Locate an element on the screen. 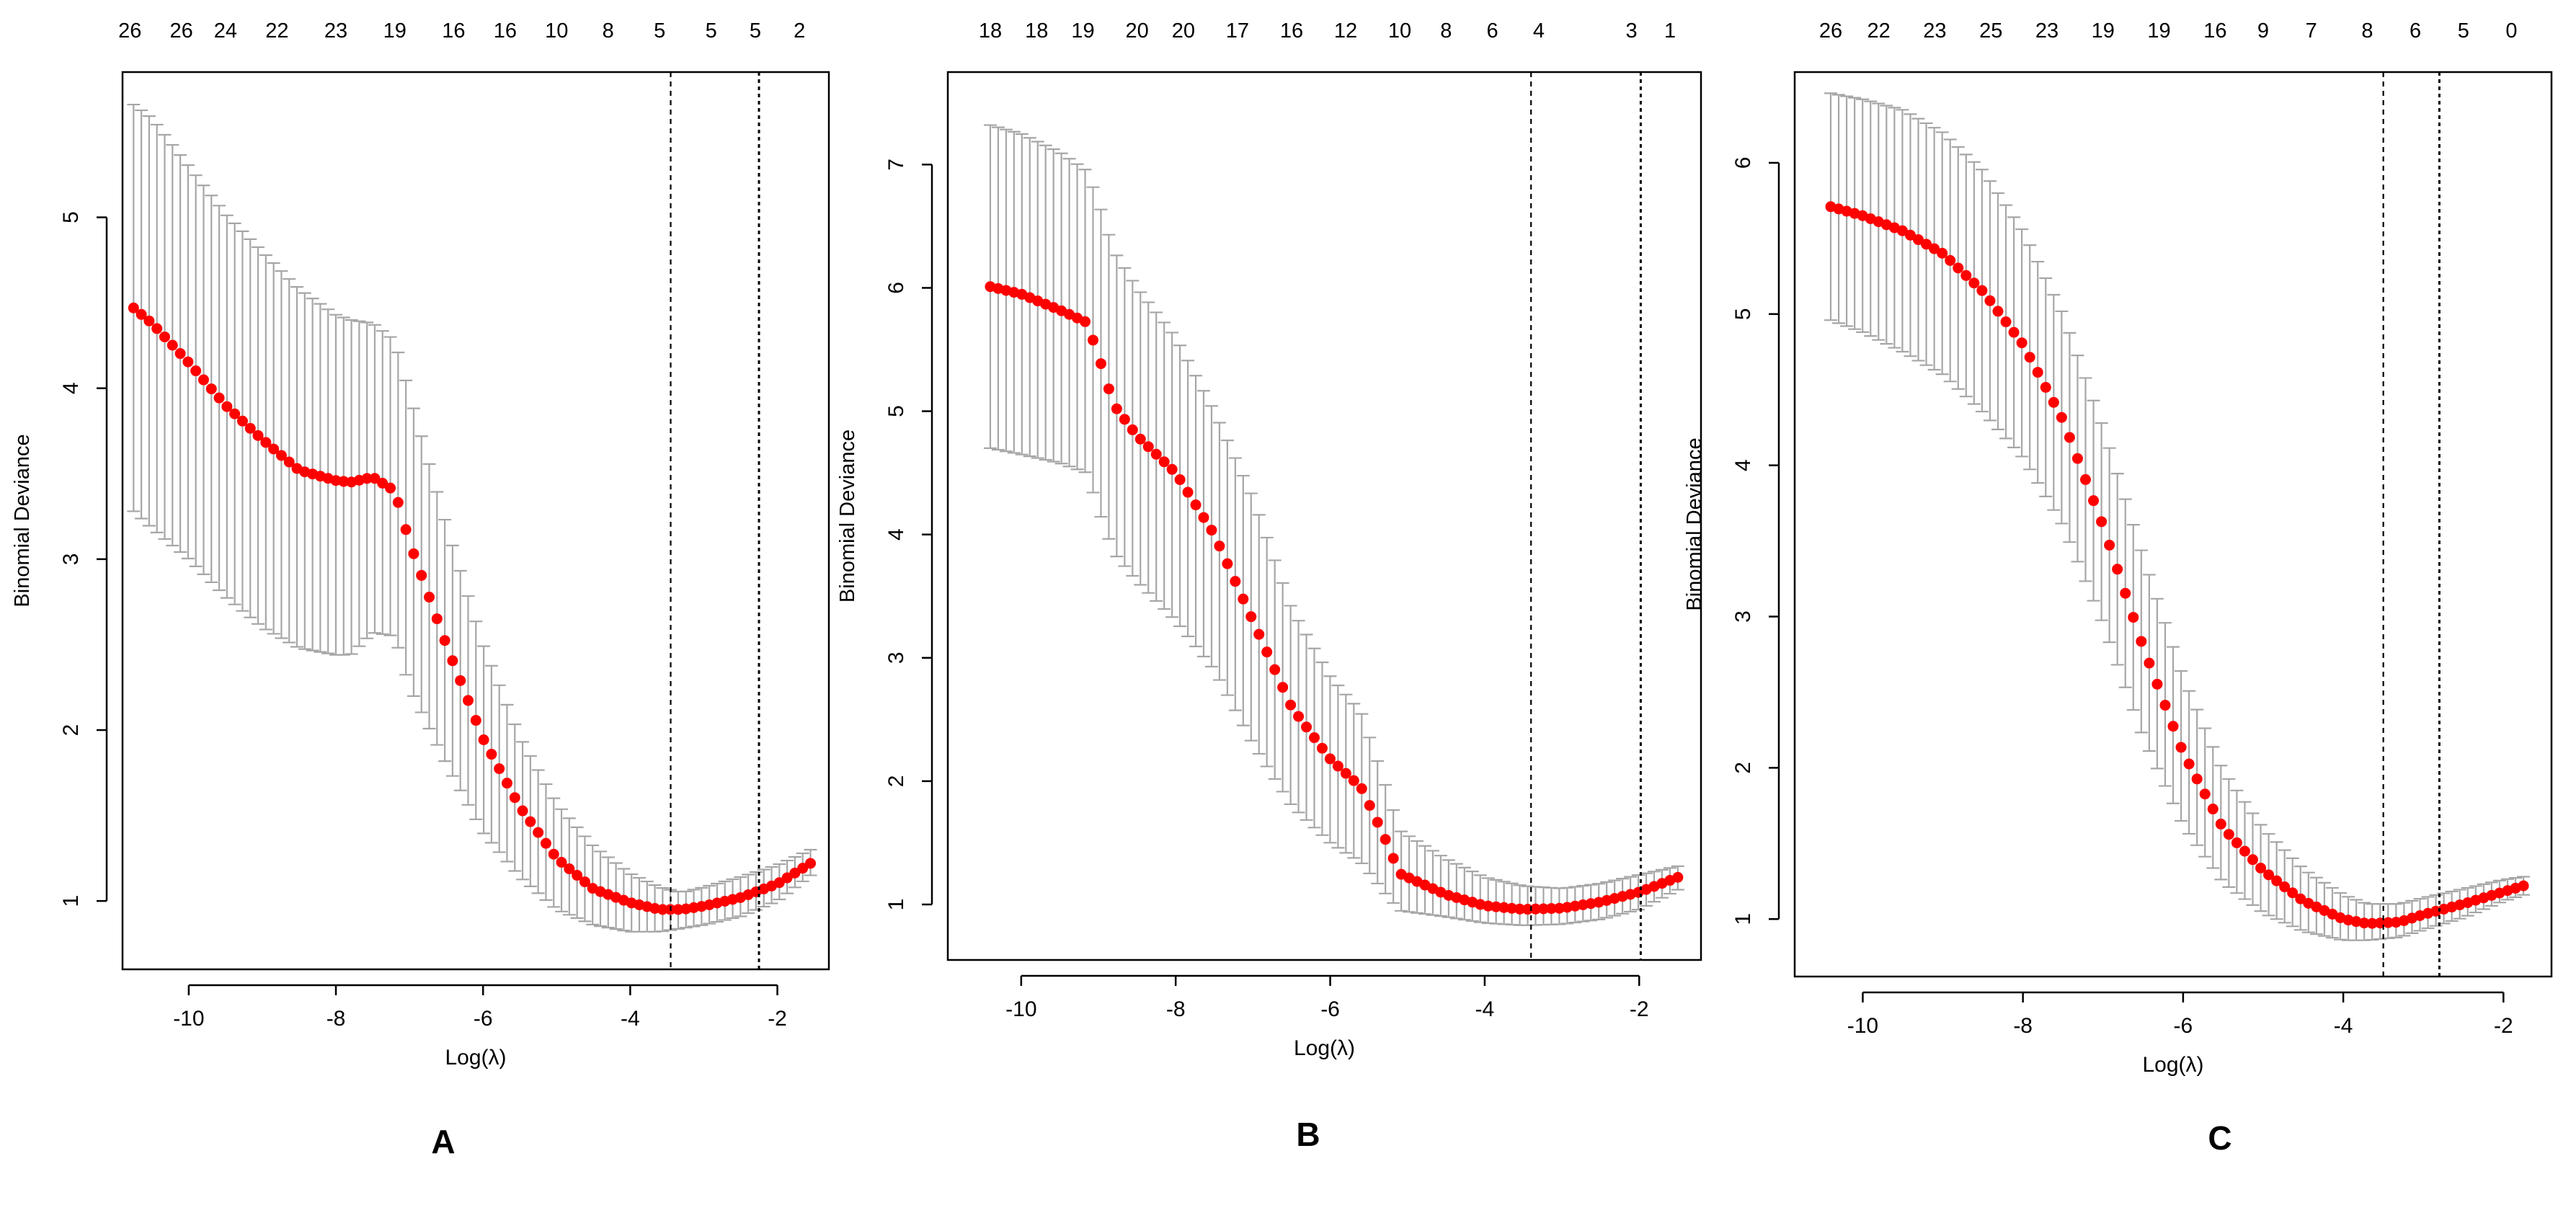 This screenshot has height=1205, width=2576. panel-c-top-axis: 26 22 23 25 23 19 19 16 9 7 8 6 5 0 is located at coordinates (2168, 31).